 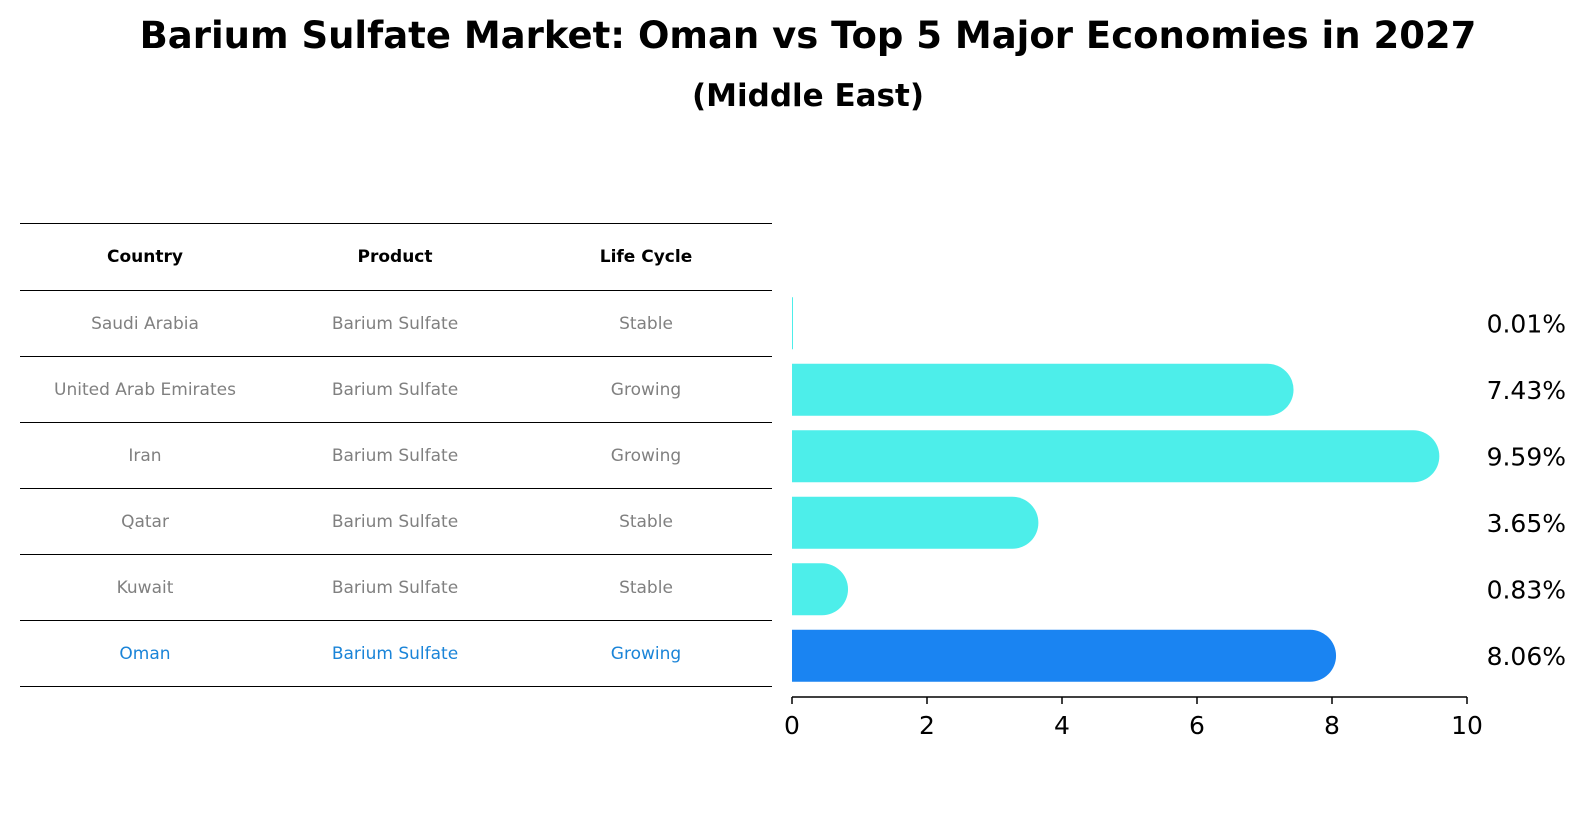 I want to click on bar-oman, so click(x=1064, y=655).